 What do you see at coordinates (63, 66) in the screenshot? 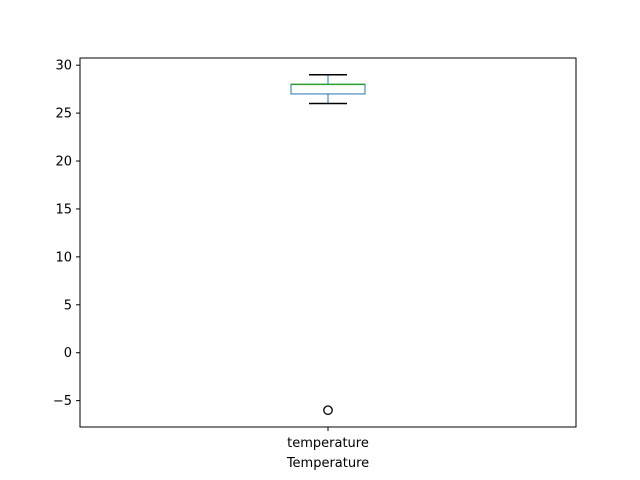
I see `y-tick-label: 30` at bounding box center [63, 66].